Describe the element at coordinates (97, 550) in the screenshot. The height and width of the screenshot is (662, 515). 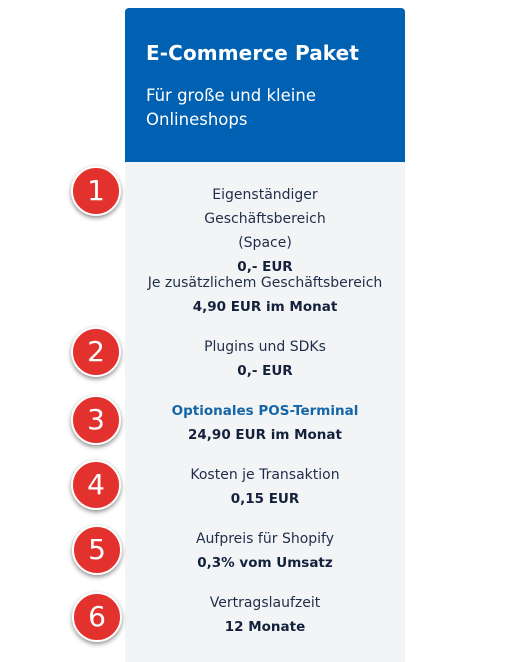
I see `step-marker-5: 5` at that location.